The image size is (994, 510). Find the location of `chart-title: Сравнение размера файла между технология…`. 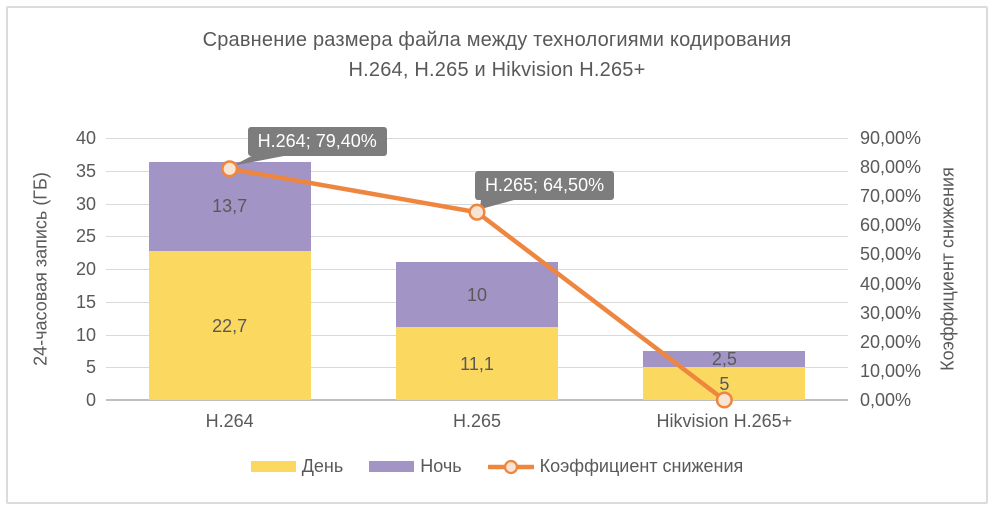

chart-title: Сравнение размера файла между технология… is located at coordinates (497, 55).